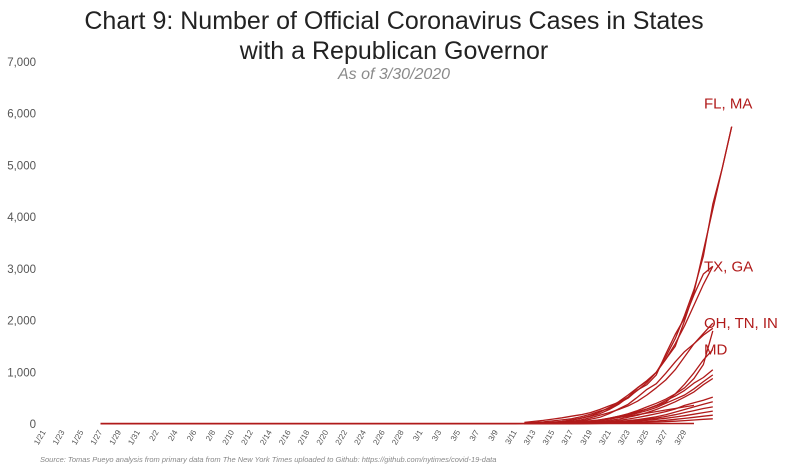  I want to click on x-tick-label: 2/26, so click(379, 437).